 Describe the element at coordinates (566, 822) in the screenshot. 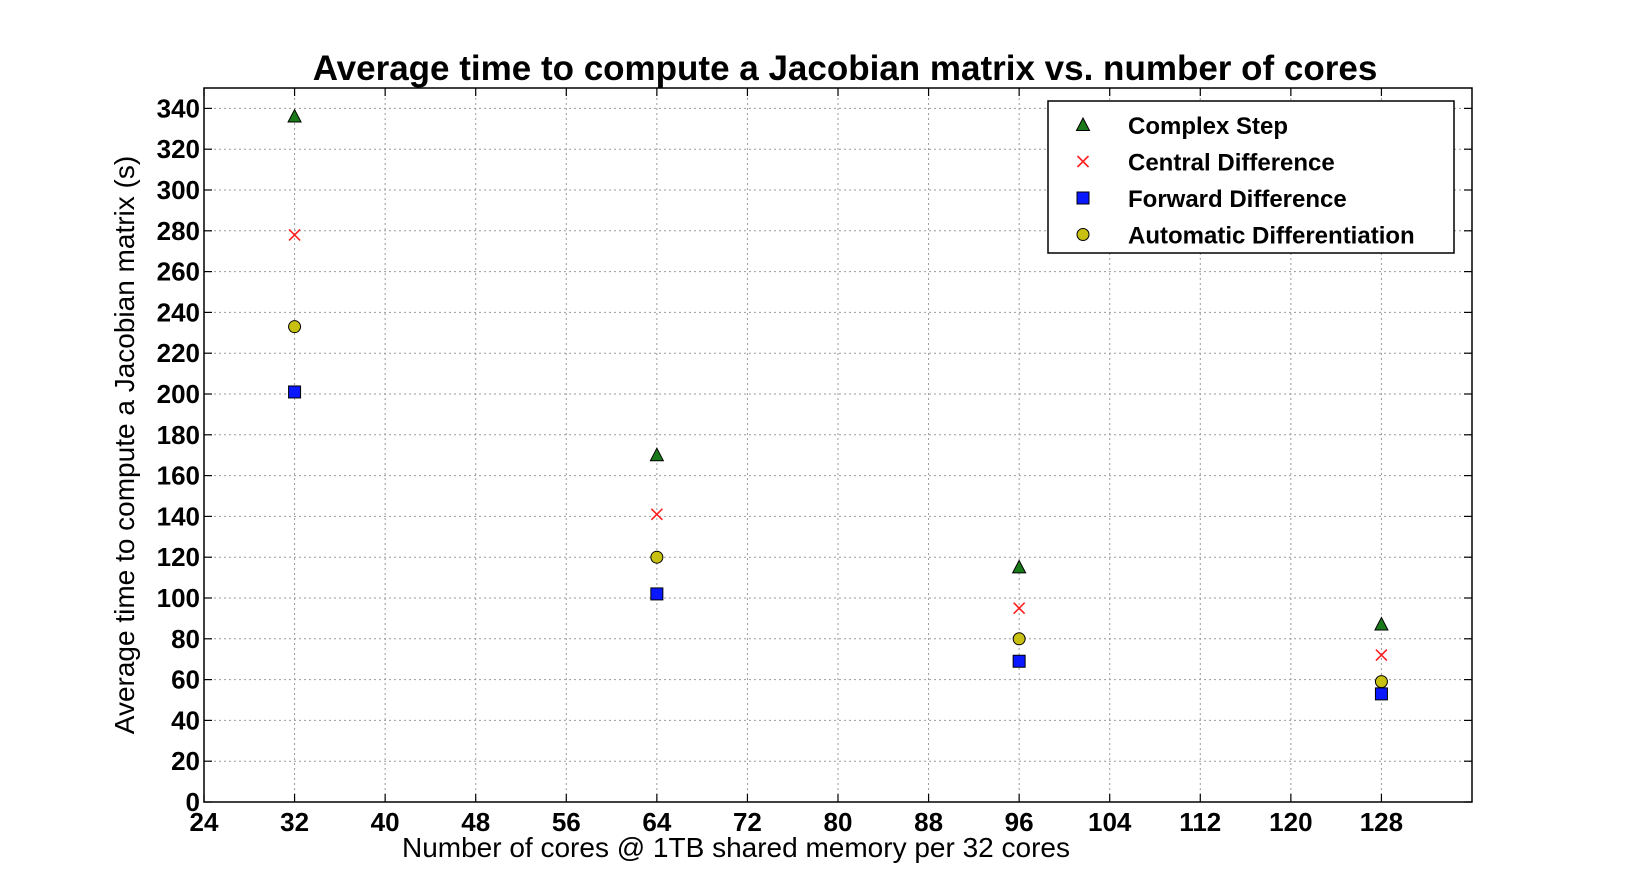

I see `x-tick-label: 56` at that location.